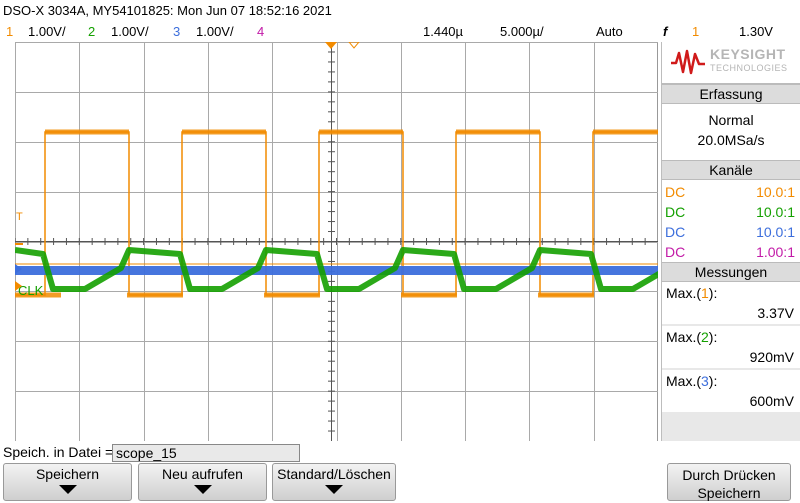  I want to click on channel-row-3: DC 10.0:1, so click(731, 232).